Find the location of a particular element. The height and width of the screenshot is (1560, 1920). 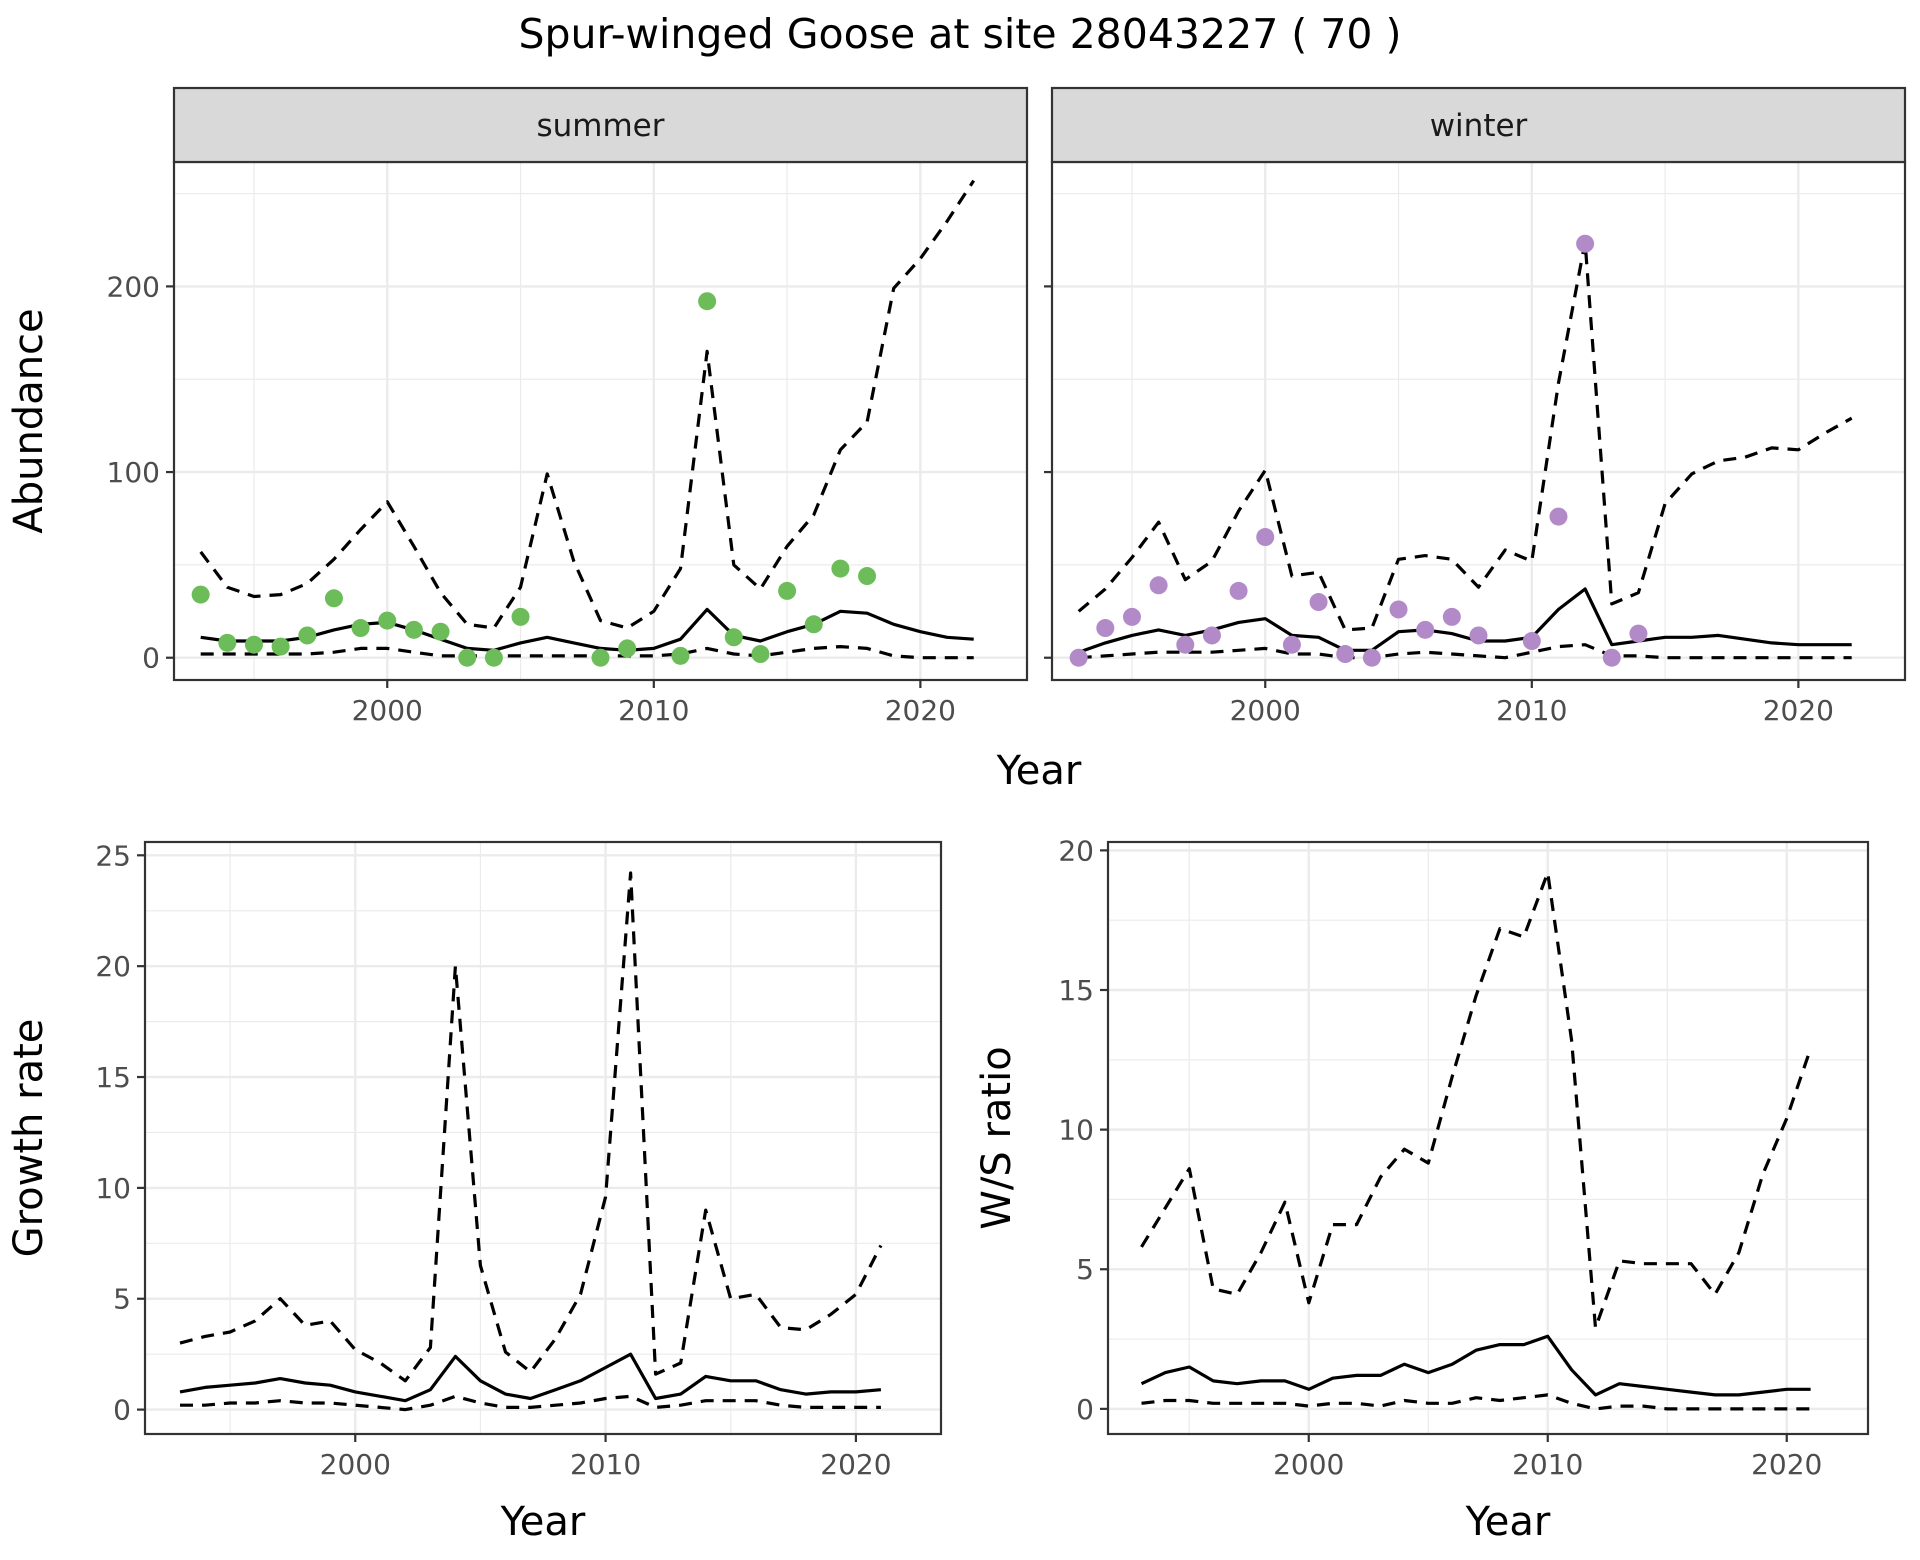

y-axis-title: Growth rate is located at coordinates (29, 1138).